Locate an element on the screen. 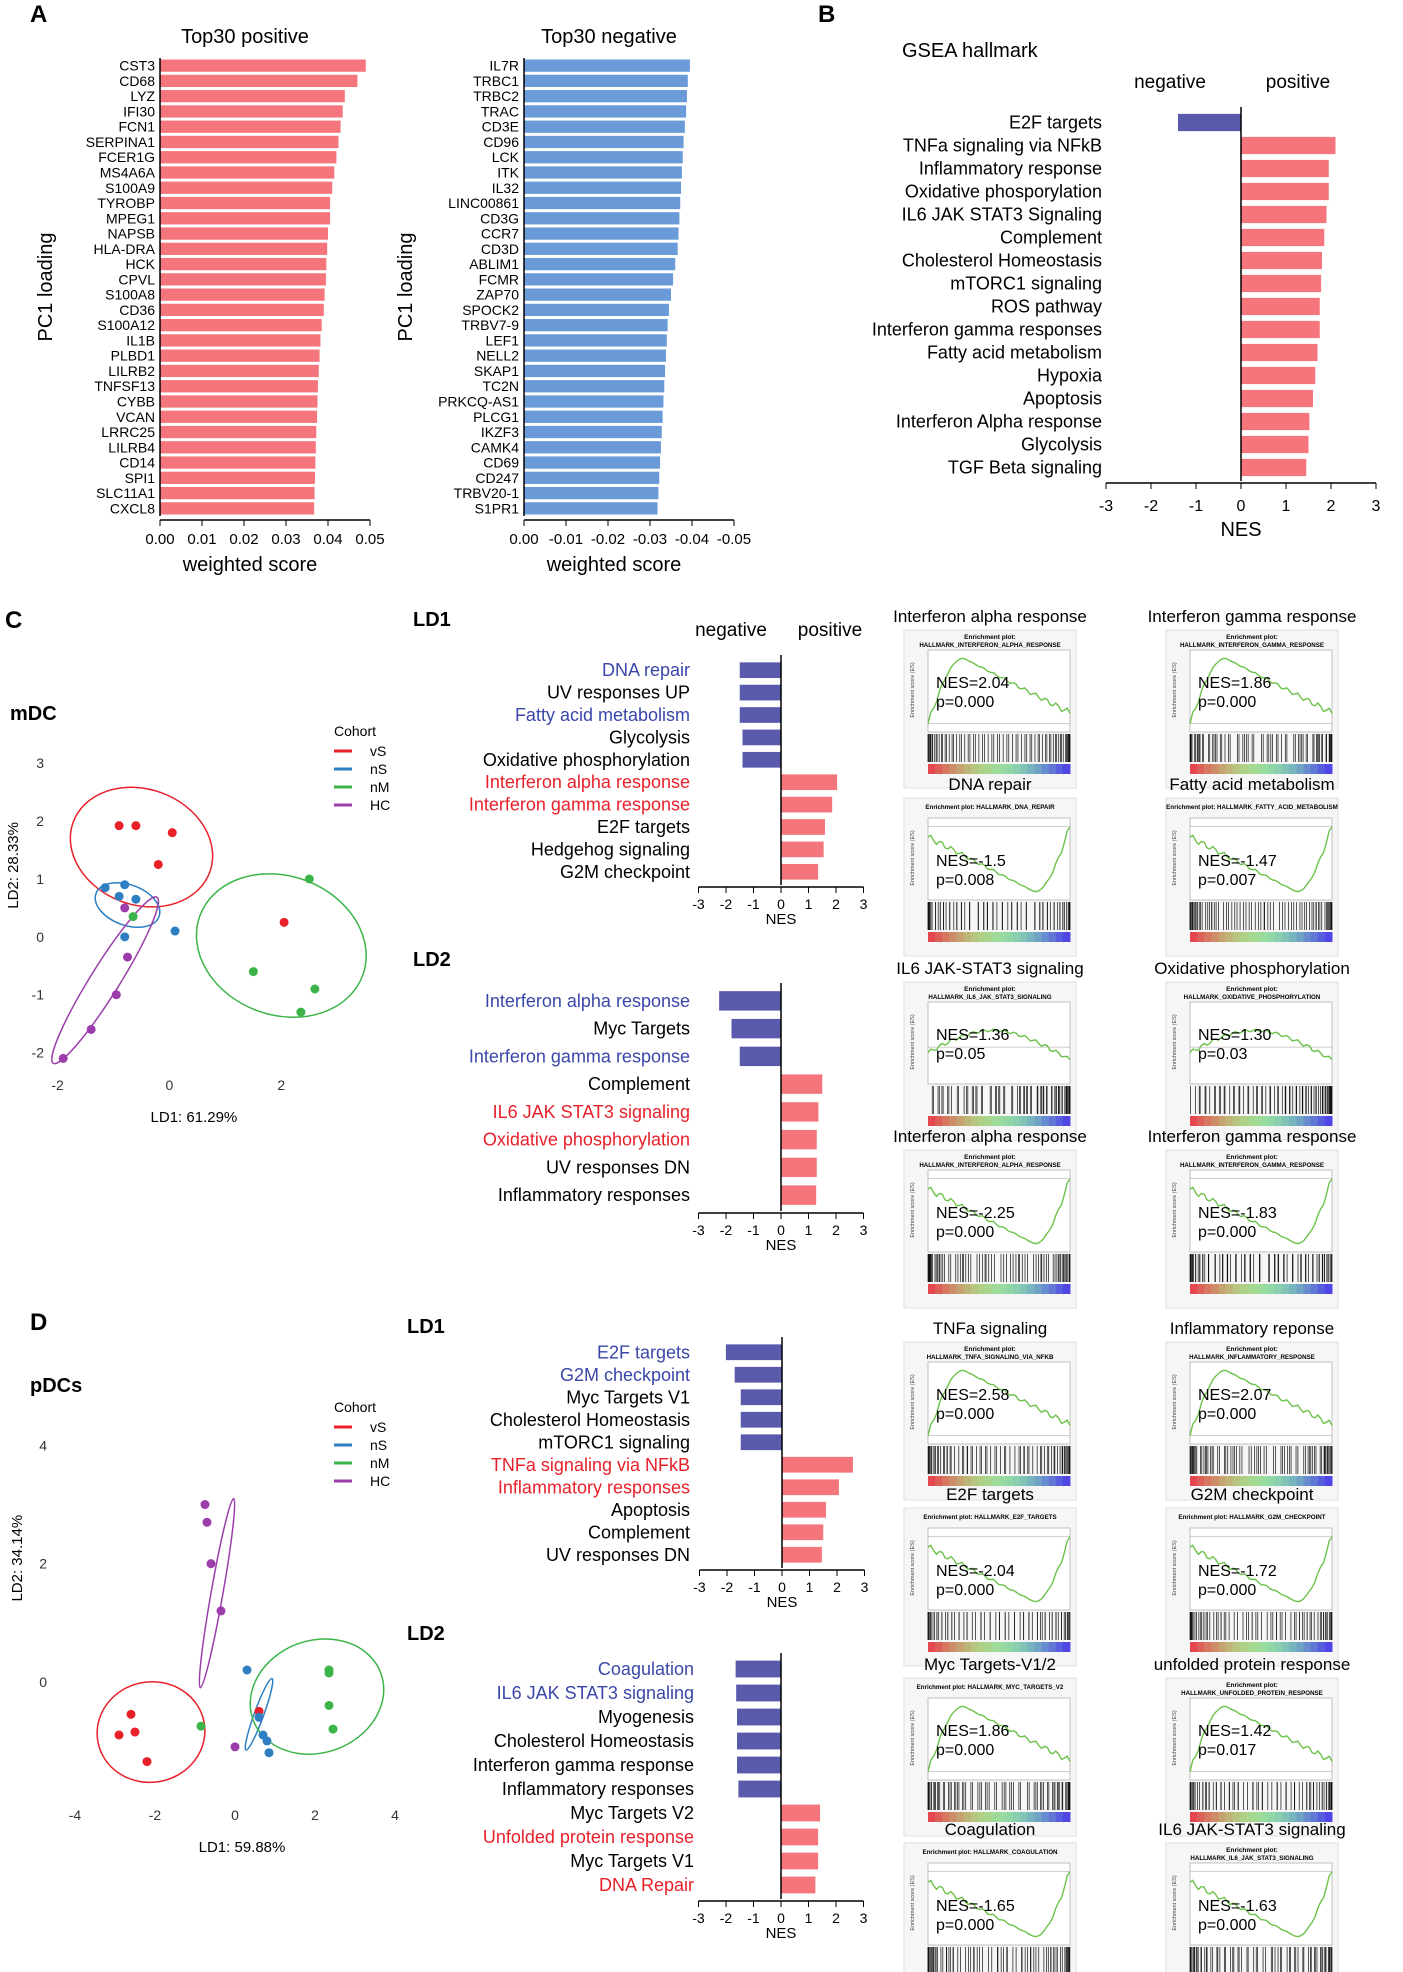 The width and height of the screenshot is (1403, 1972). enrichment-title: Coagulation is located at coordinates (990, 1829).